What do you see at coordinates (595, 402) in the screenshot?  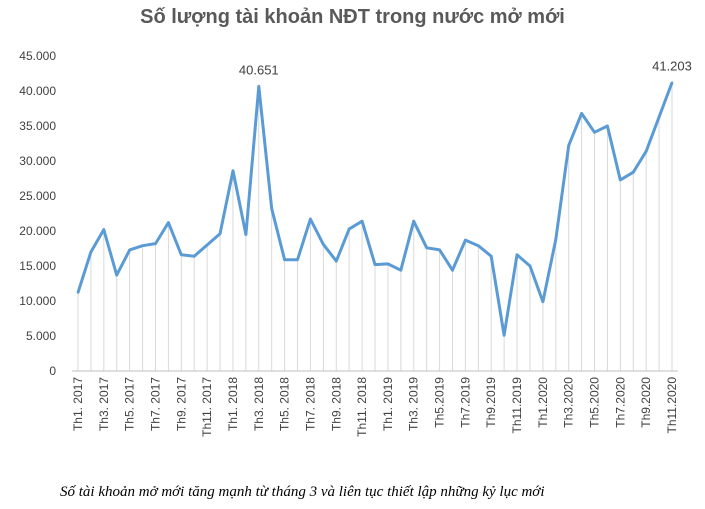 I see `x-tick-label: Th5.2020` at bounding box center [595, 402].